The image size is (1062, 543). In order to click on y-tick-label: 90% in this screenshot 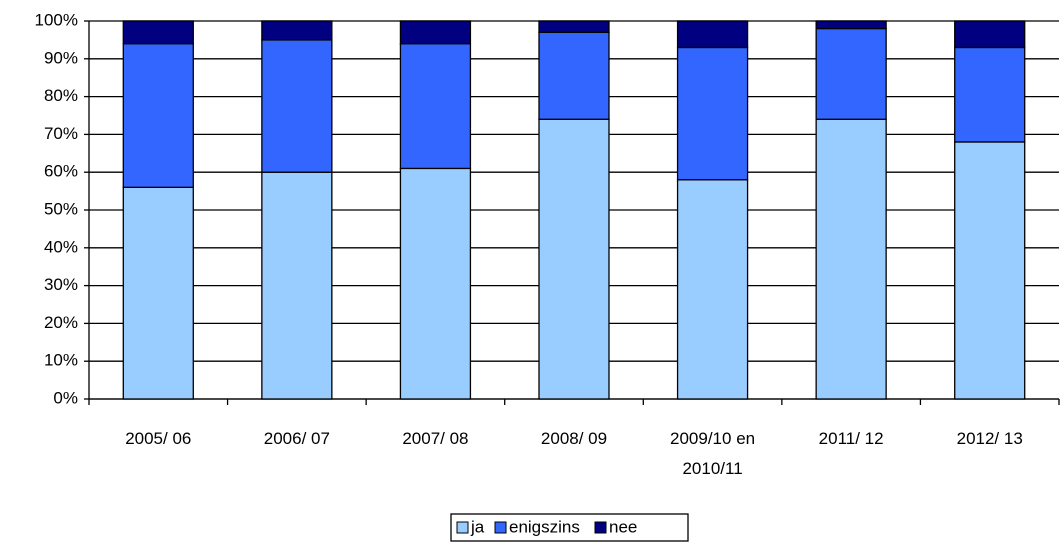, I will do `click(61, 57)`.